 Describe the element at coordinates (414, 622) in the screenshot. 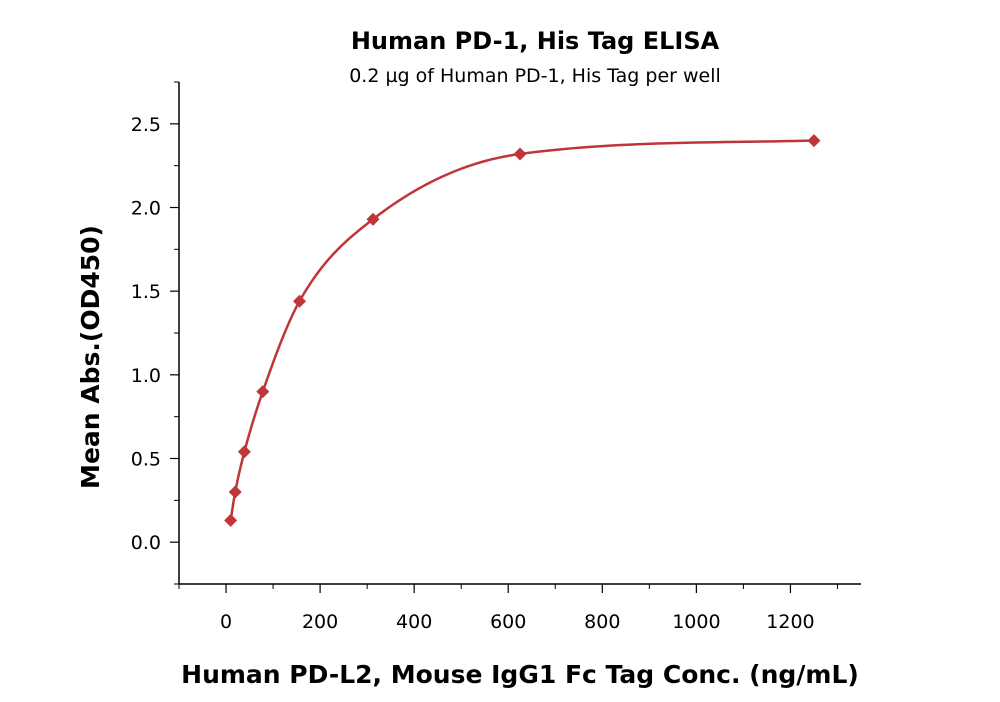

I see `x-tick-label: 400` at that location.